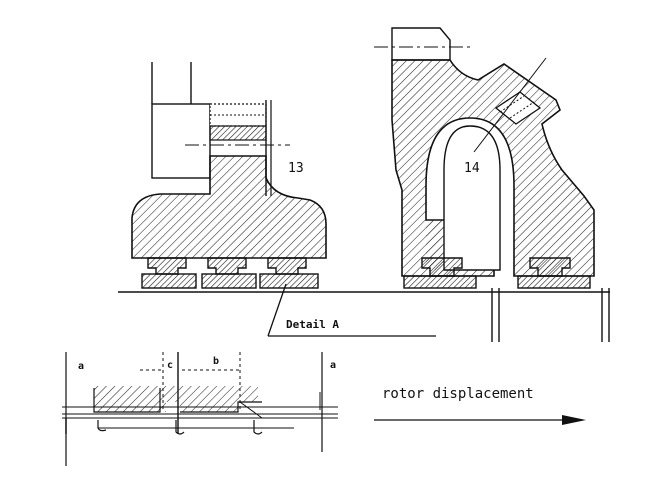 The width and height of the screenshot is (662, 489). I want to click on part-13-upper-block, so click(181, 141).